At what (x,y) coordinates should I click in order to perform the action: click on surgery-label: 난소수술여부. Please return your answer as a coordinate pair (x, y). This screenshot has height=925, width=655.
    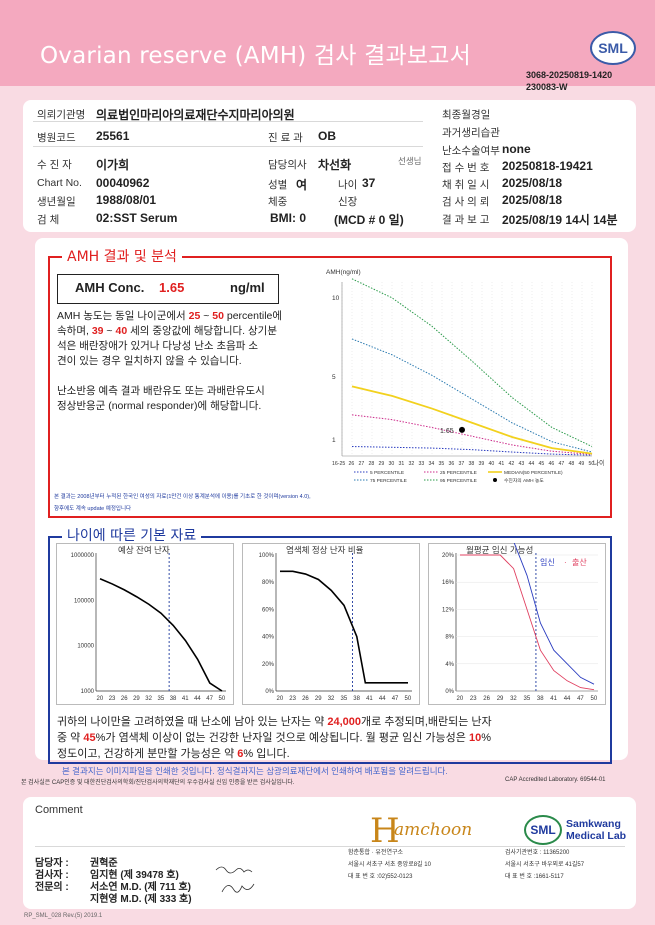
    Looking at the image, I should click on (471, 151).